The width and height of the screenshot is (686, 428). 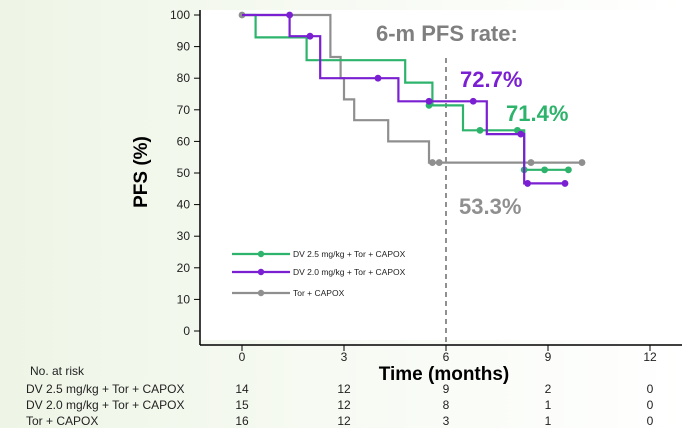 What do you see at coordinates (105, 405) in the screenshot?
I see `risk-row-label: DV 2.0 mg/kg + Tor + CAPOX` at bounding box center [105, 405].